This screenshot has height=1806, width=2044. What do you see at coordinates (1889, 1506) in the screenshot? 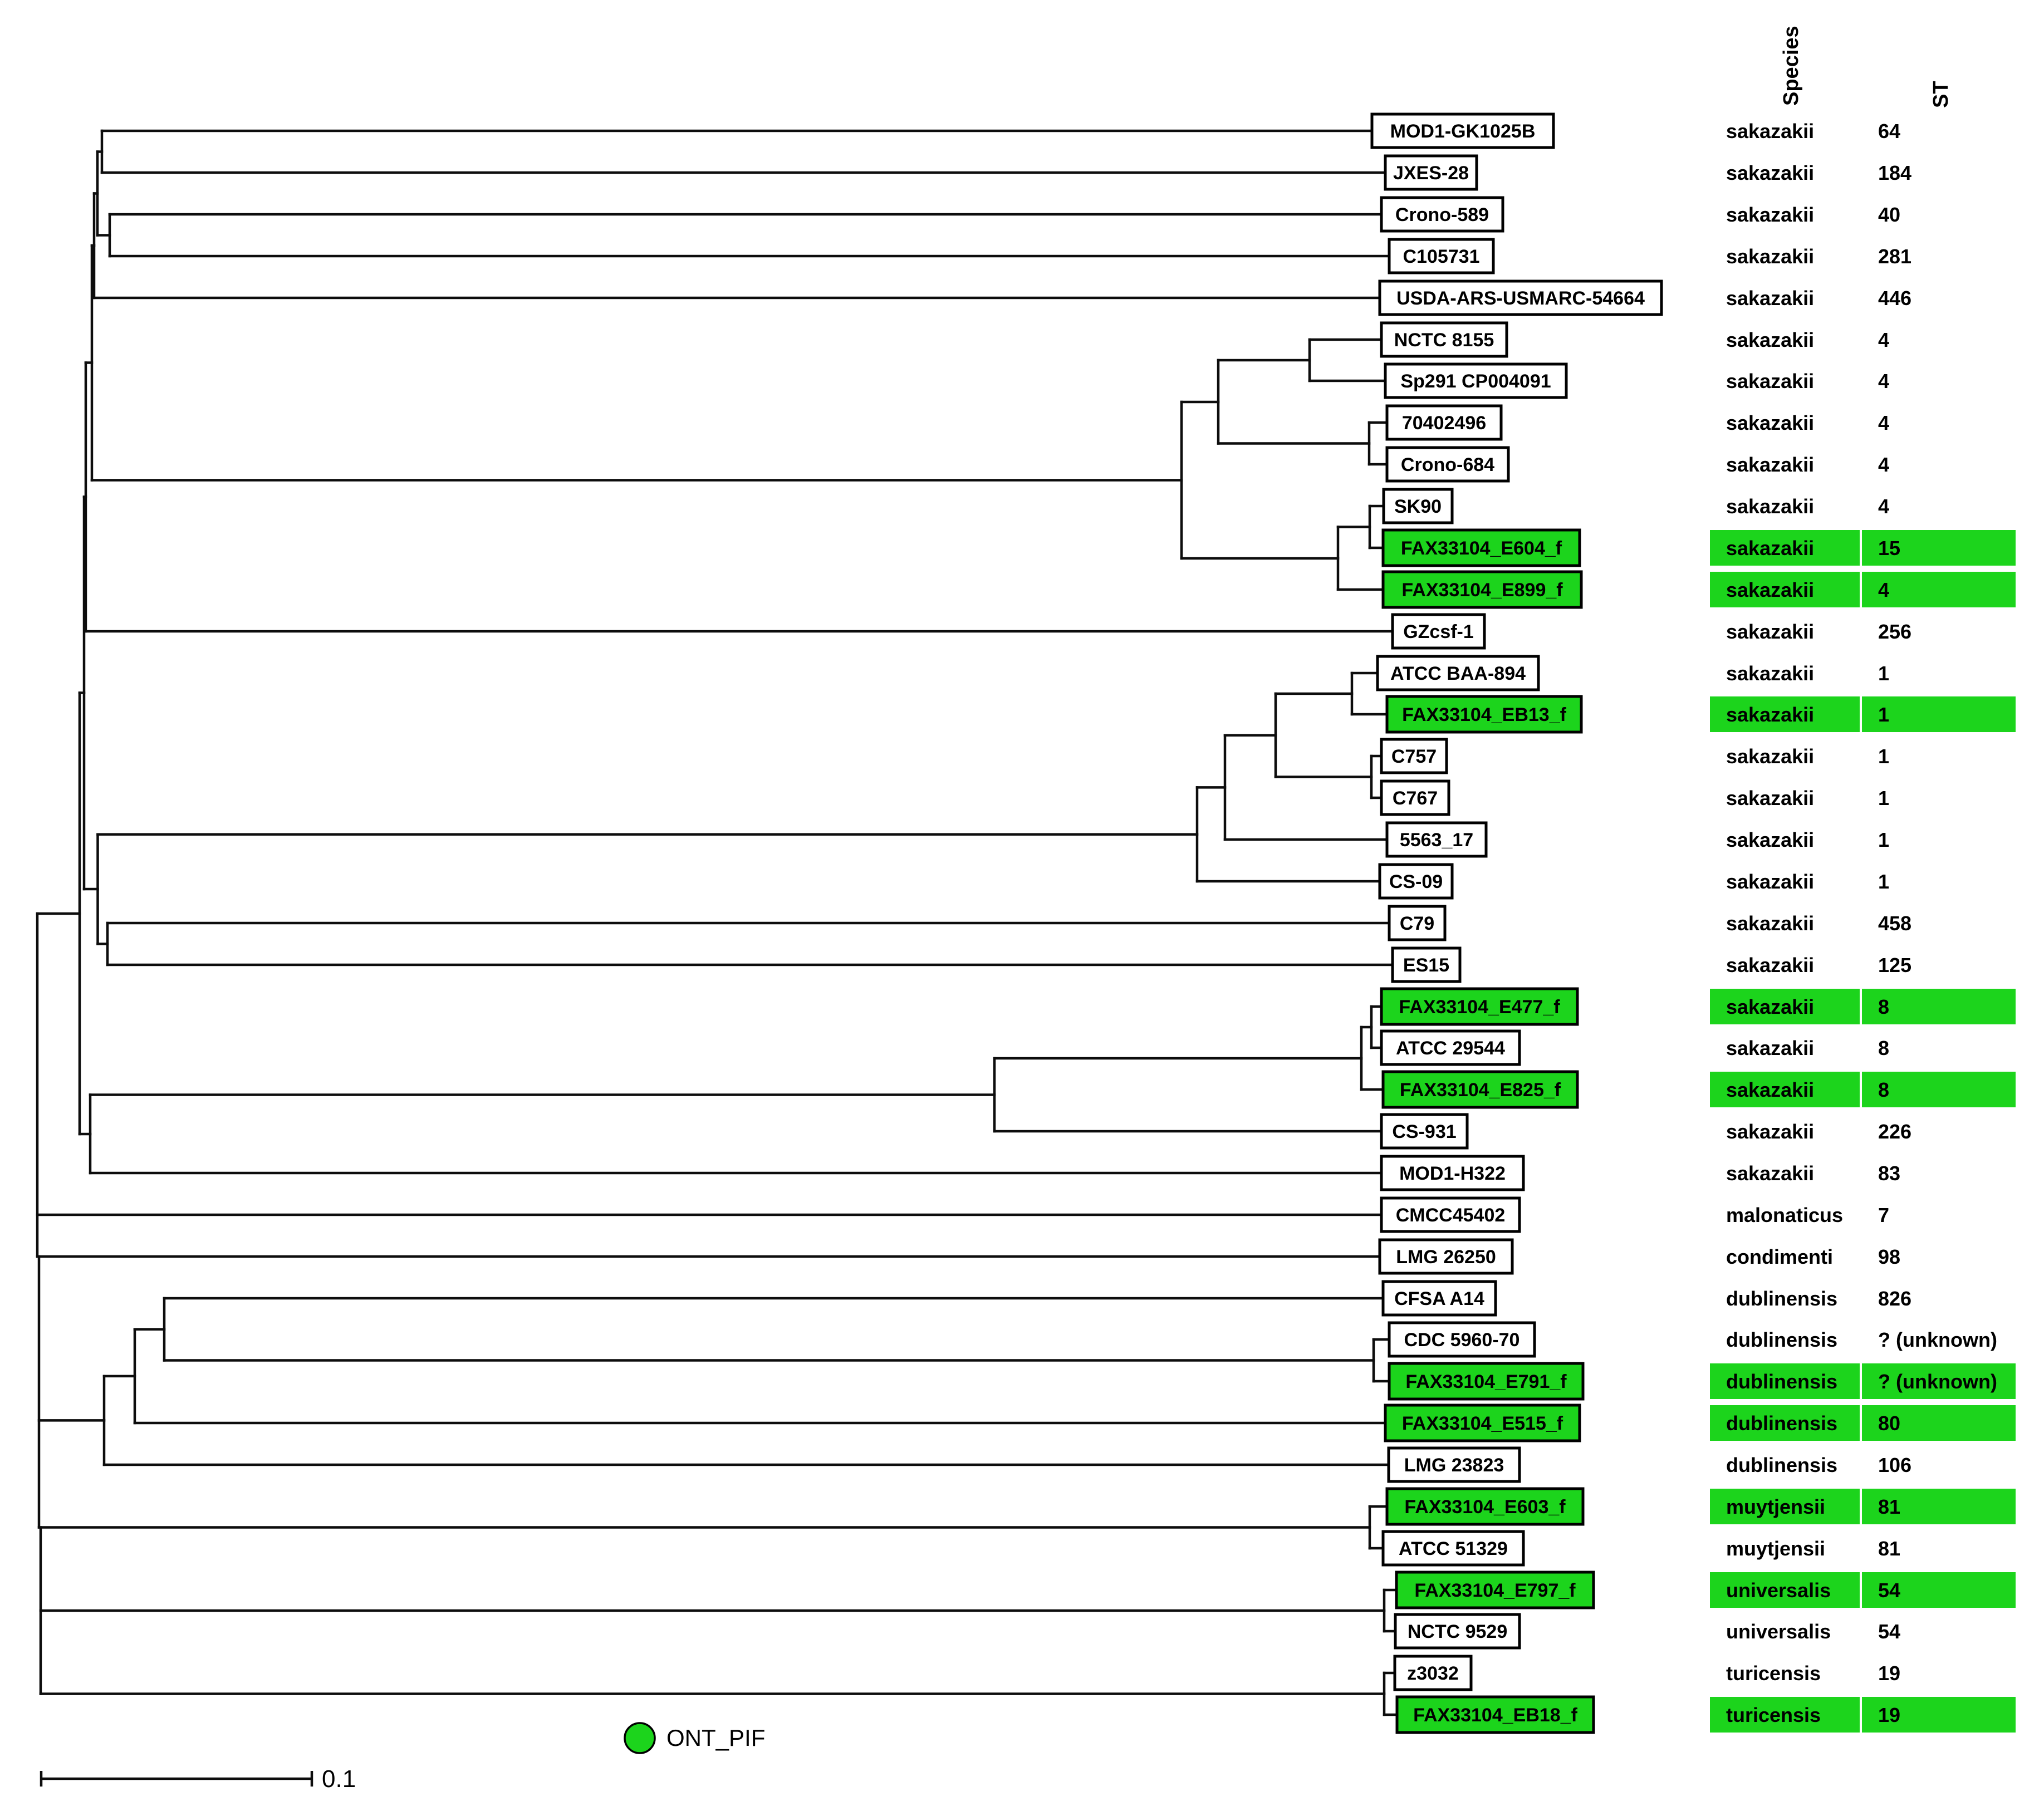
I see `svg-text: 81` at bounding box center [1889, 1506].